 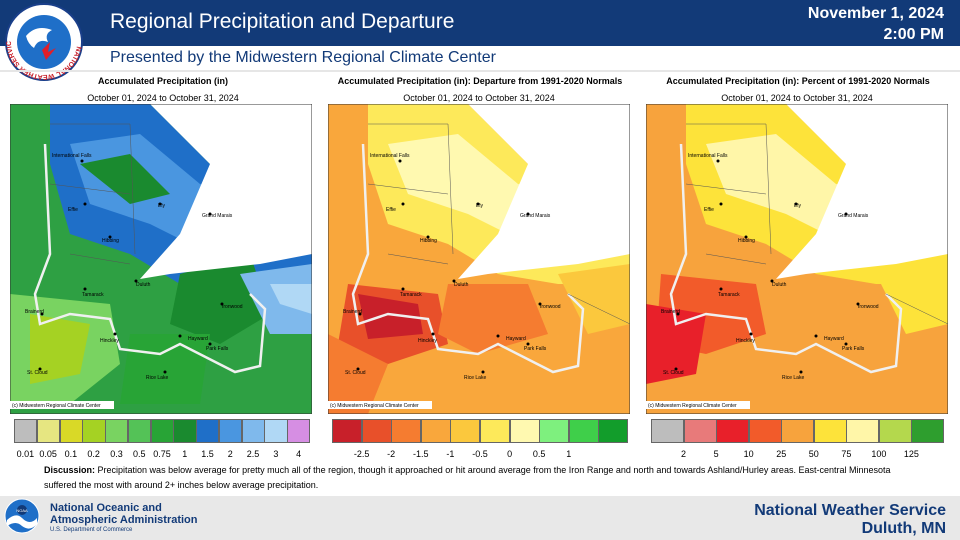 I want to click on legend-1-tick-label: 3, so click(x=276, y=454).